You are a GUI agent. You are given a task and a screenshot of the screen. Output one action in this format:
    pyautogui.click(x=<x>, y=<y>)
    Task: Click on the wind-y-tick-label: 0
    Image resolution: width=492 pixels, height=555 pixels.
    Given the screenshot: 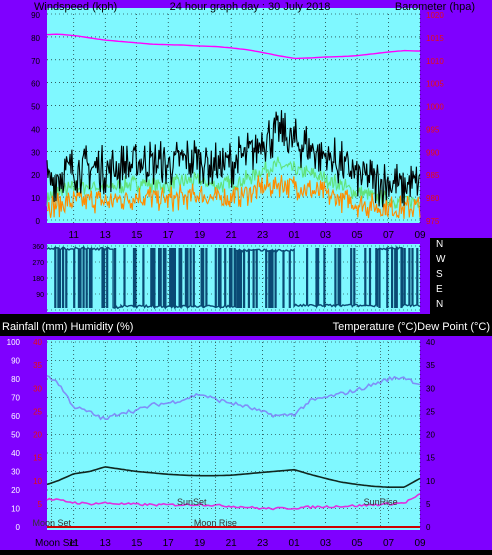 What is the action you would take?
    pyautogui.click(x=38, y=221)
    